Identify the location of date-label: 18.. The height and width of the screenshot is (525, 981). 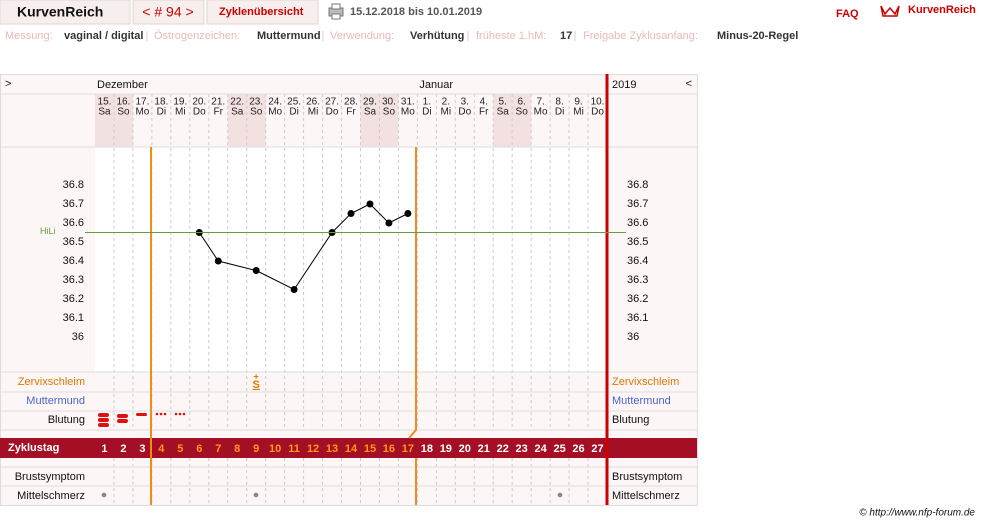
(161, 102).